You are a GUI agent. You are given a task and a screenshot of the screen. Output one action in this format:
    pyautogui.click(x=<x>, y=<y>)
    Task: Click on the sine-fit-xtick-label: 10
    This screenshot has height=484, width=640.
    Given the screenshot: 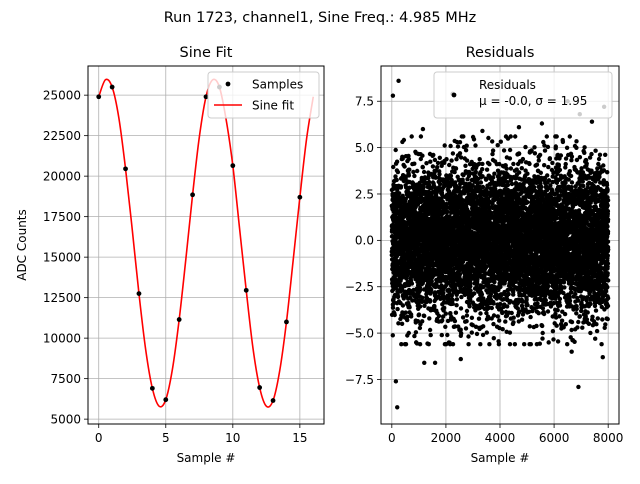 What is the action you would take?
    pyautogui.click(x=232, y=438)
    